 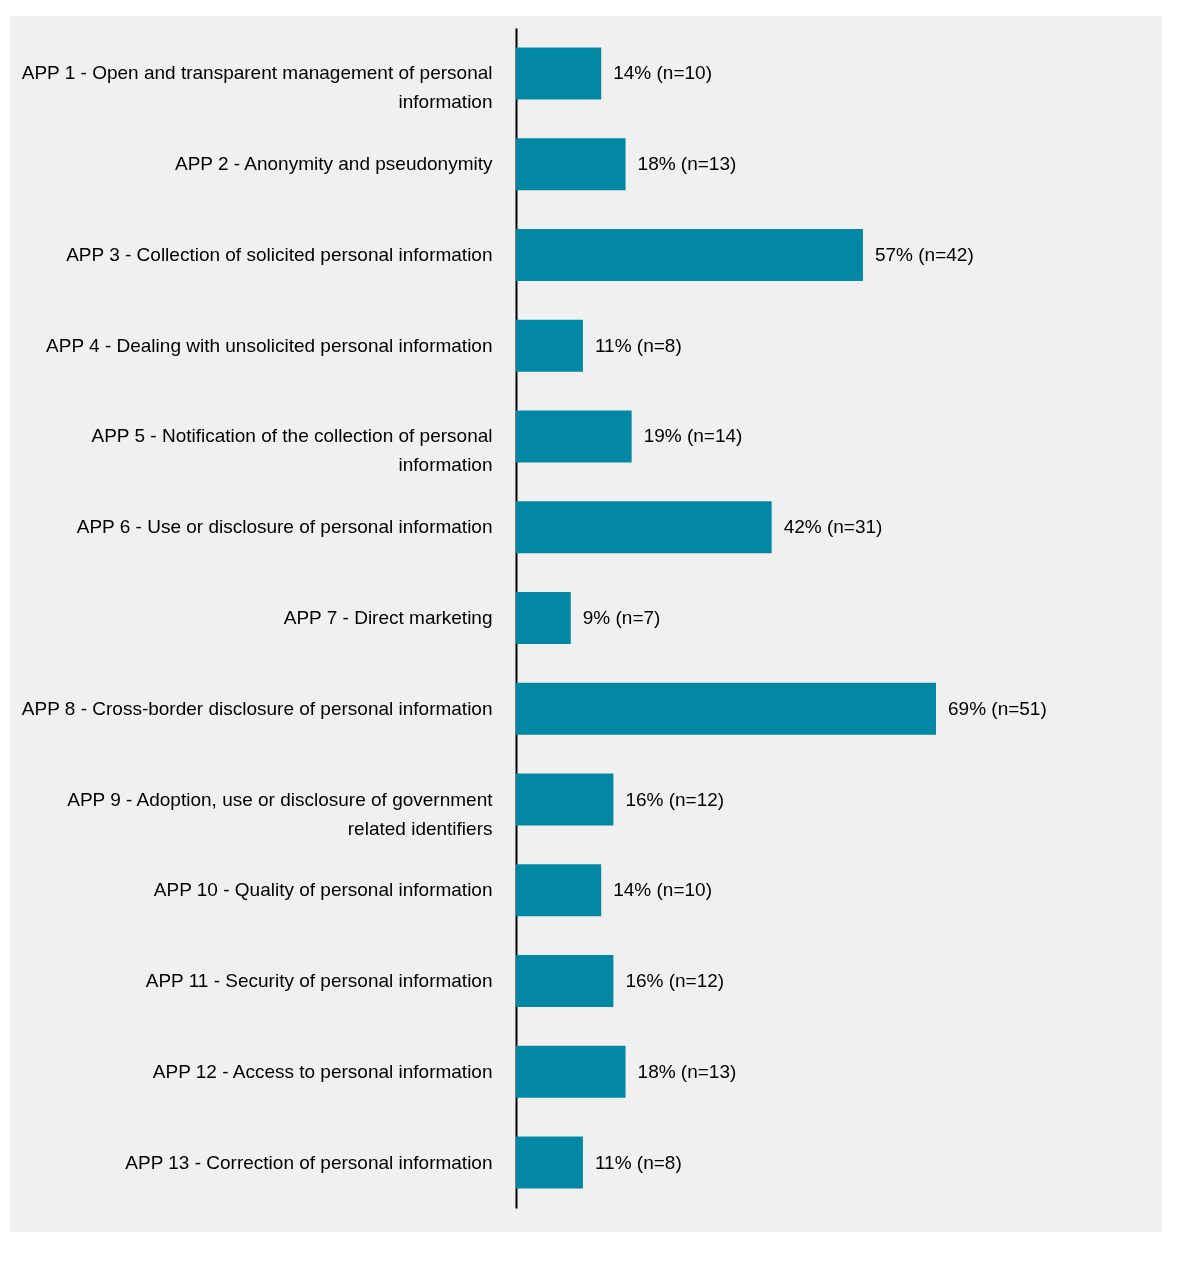 I want to click on y-tick-label: APP 2 - Anonymity and pseudonymity, so click(x=333, y=164).